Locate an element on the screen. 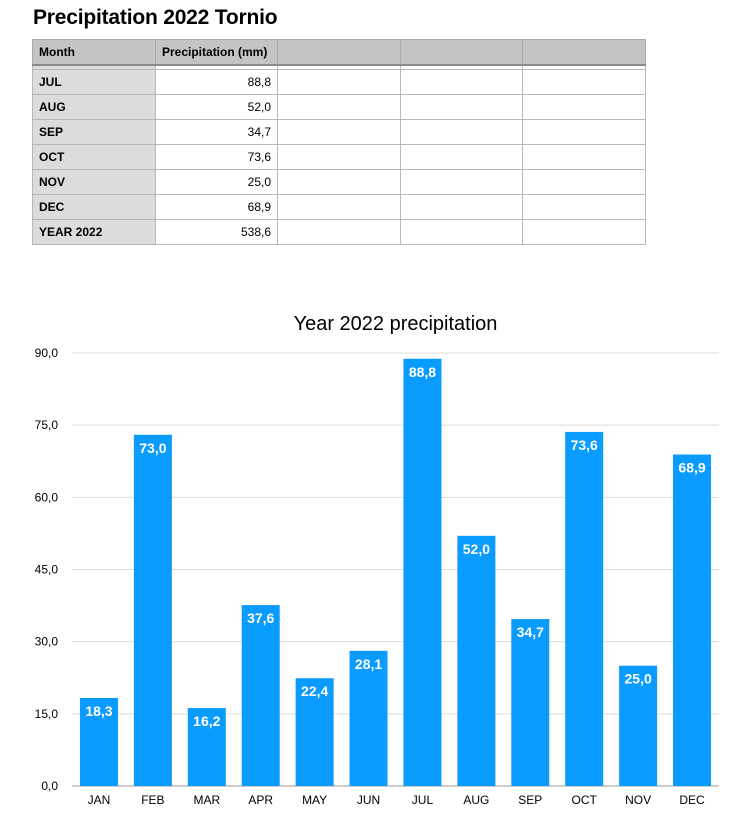 Image resolution: width=729 pixels, height=817 pixels. bar-value-label: 52,0 is located at coordinates (476, 549).